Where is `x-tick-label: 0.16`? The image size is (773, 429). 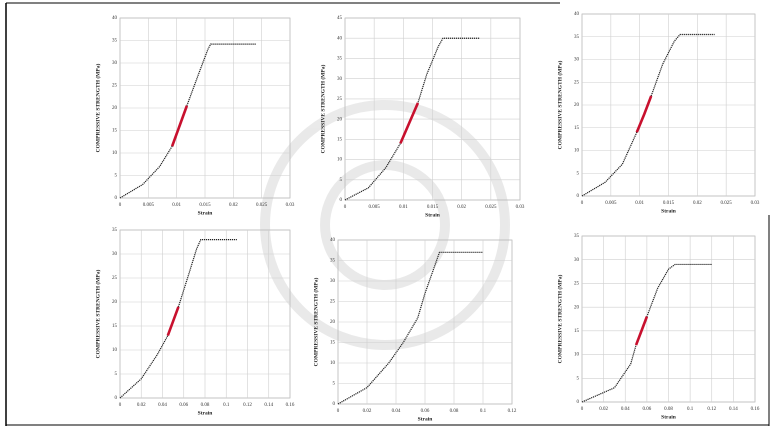 x-tick-label: 0.16 is located at coordinates (290, 405).